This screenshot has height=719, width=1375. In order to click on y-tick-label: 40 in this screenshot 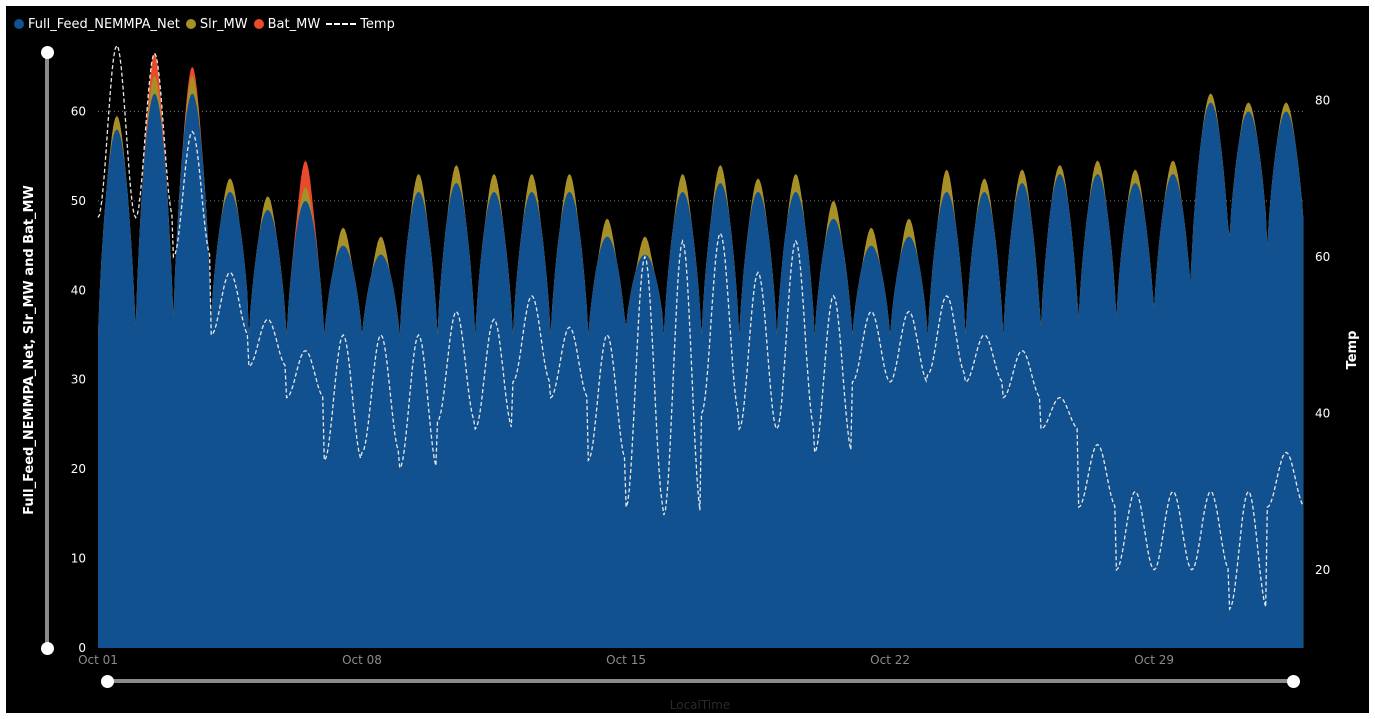, I will do `click(78, 290)`.